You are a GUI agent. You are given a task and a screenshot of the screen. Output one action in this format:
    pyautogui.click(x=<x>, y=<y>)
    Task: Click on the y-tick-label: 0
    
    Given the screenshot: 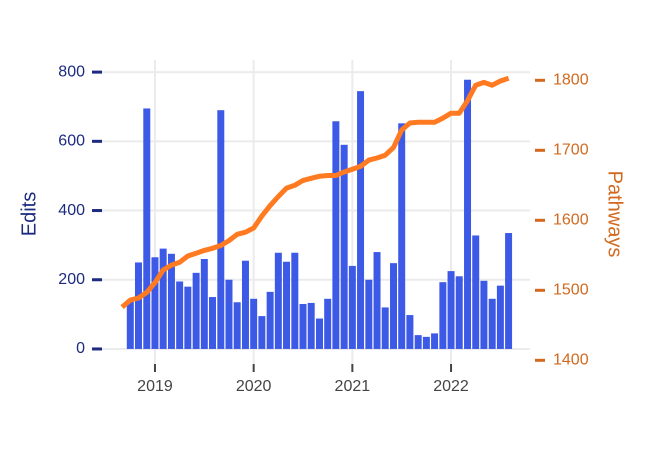 What is the action you would take?
    pyautogui.click(x=80, y=348)
    